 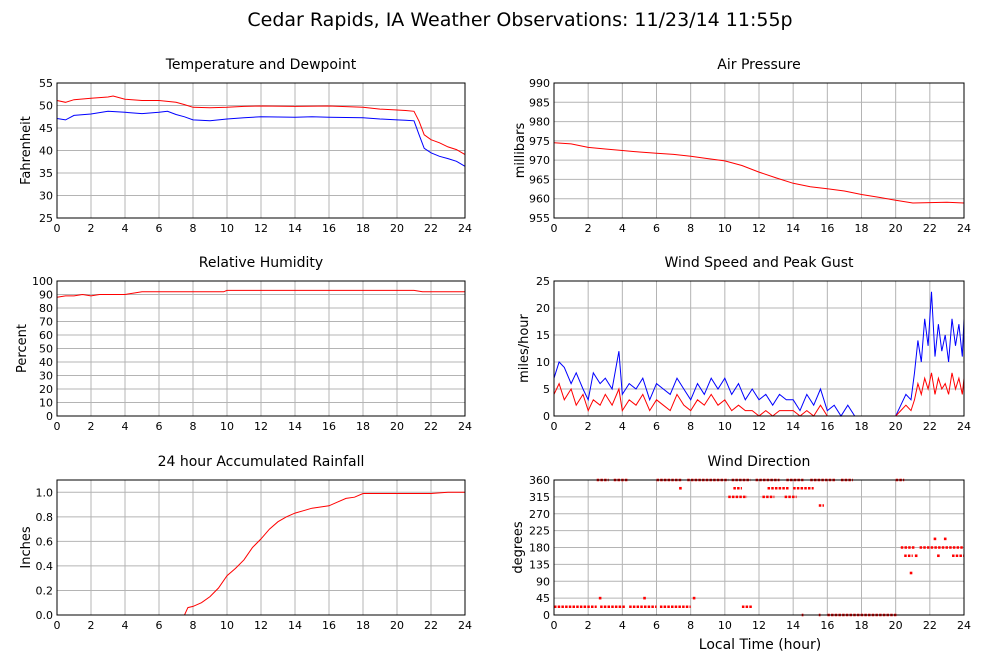 I want to click on y-tick-label: 360, so click(x=539, y=480).